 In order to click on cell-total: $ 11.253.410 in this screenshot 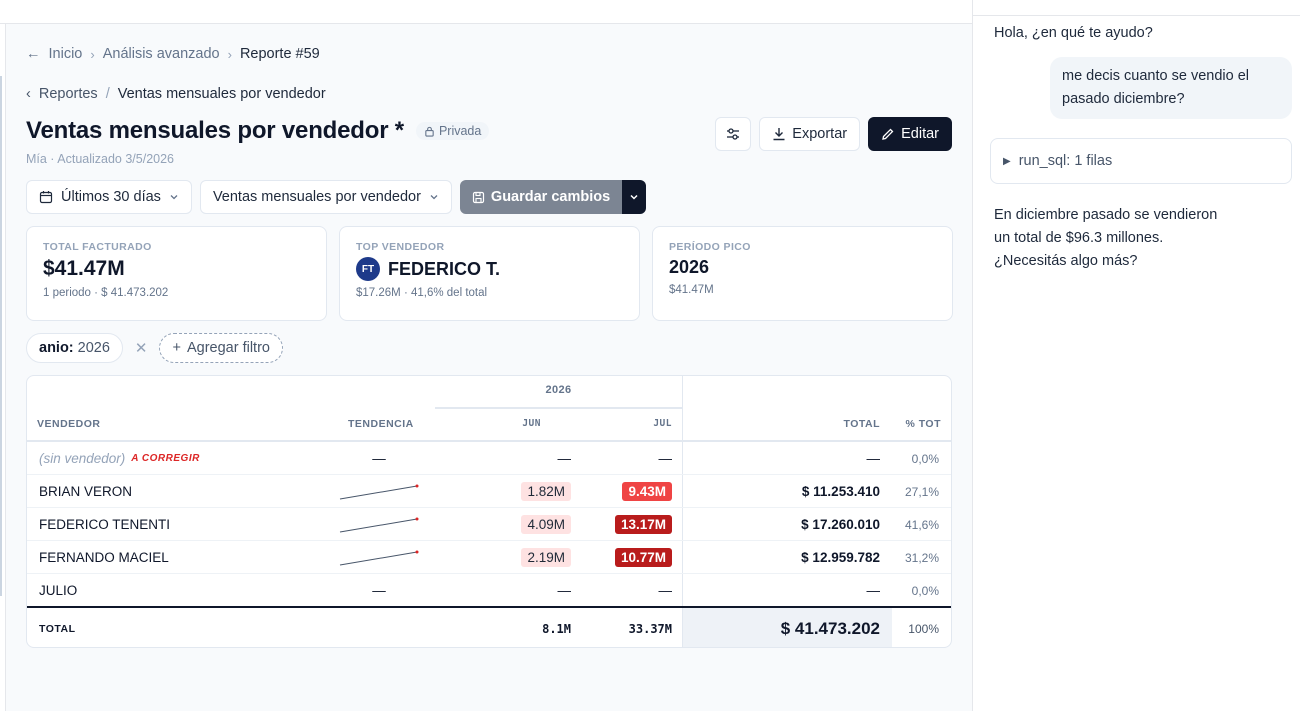, I will do `click(840, 491)`.